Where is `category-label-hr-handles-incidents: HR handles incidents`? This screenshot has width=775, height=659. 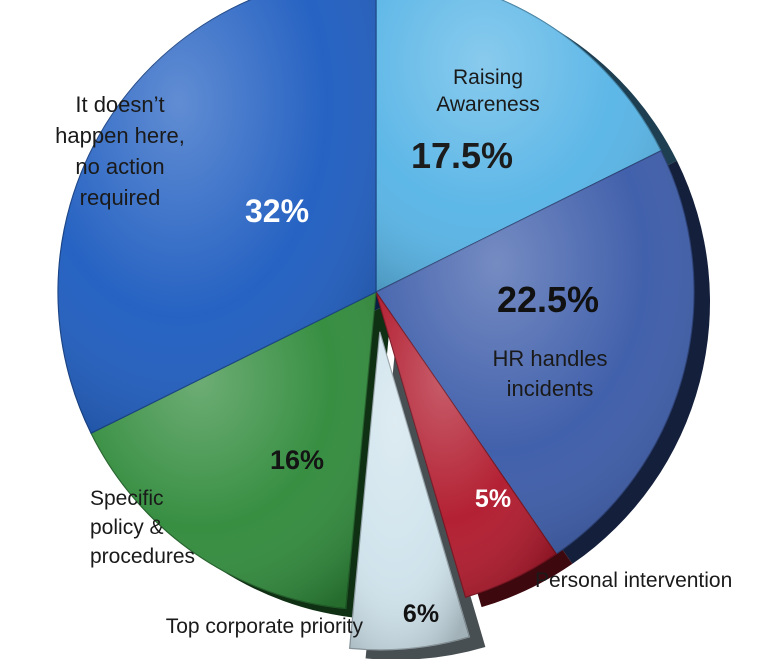 category-label-hr-handles-incidents: HR handles incidents is located at coordinates (550, 373).